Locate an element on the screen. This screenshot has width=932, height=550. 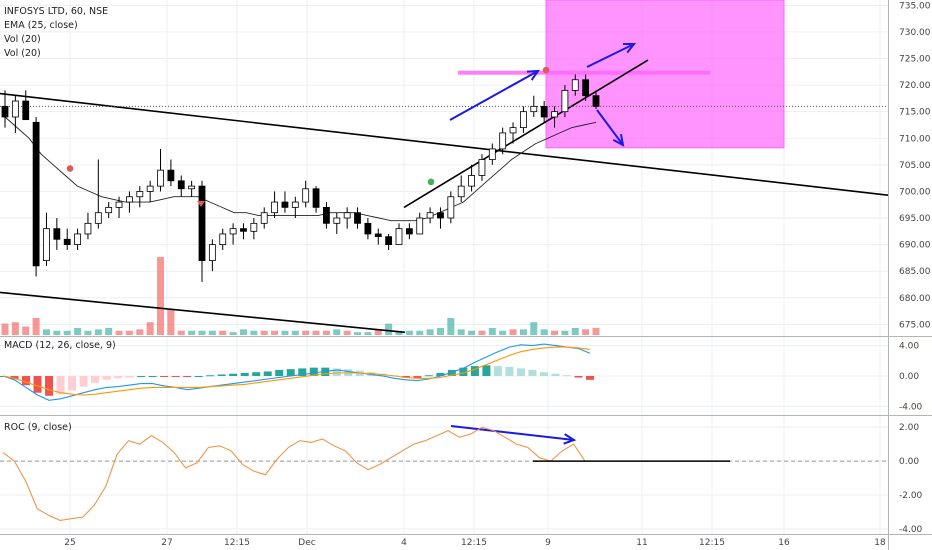
price-tick-label: 710.00 is located at coordinates (915, 139).